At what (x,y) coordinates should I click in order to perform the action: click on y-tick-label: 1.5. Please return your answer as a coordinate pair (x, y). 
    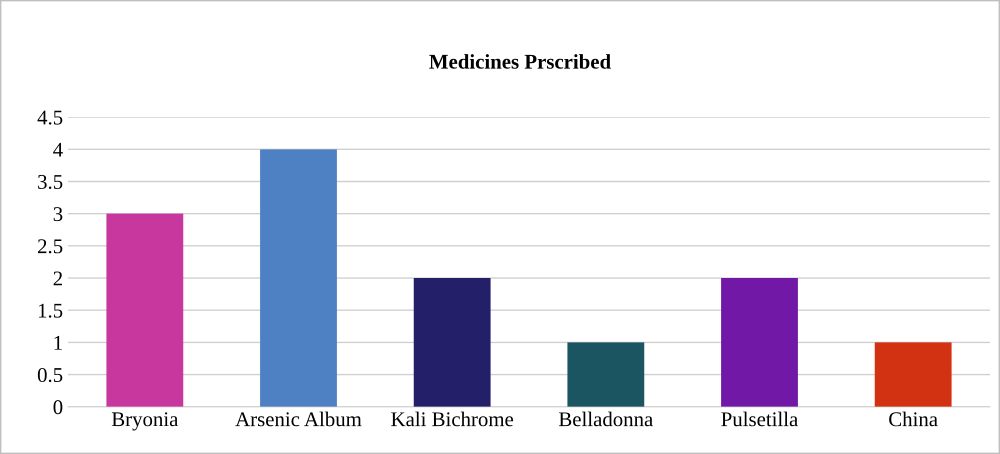
    Looking at the image, I should click on (50, 311).